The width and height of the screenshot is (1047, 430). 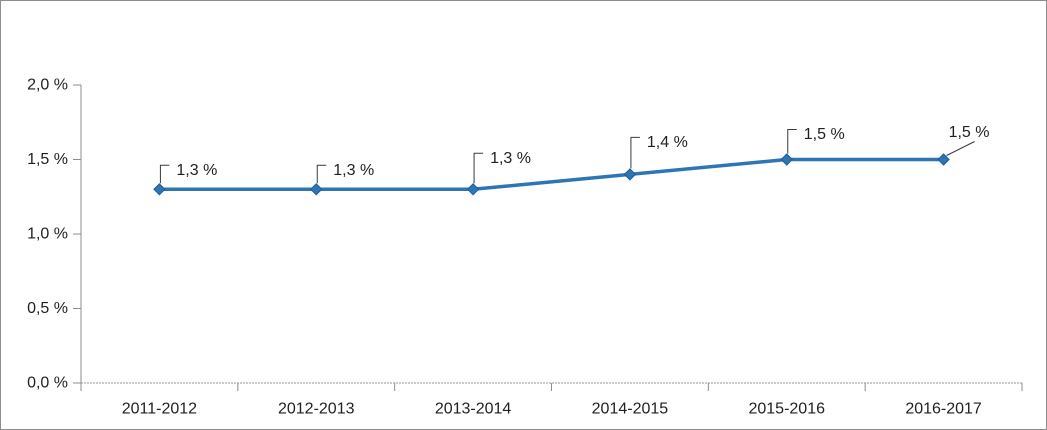 I want to click on x-category-label: 2015-2016, so click(x=786, y=409).